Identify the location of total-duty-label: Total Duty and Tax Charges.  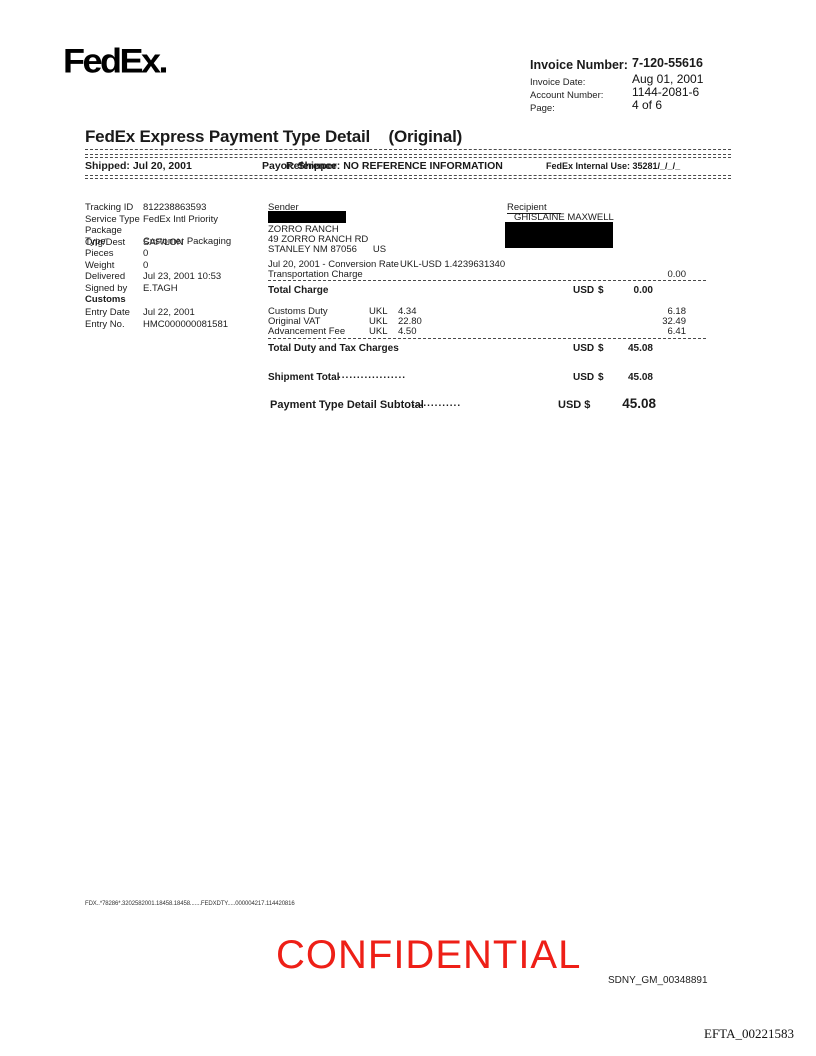
(333, 348).